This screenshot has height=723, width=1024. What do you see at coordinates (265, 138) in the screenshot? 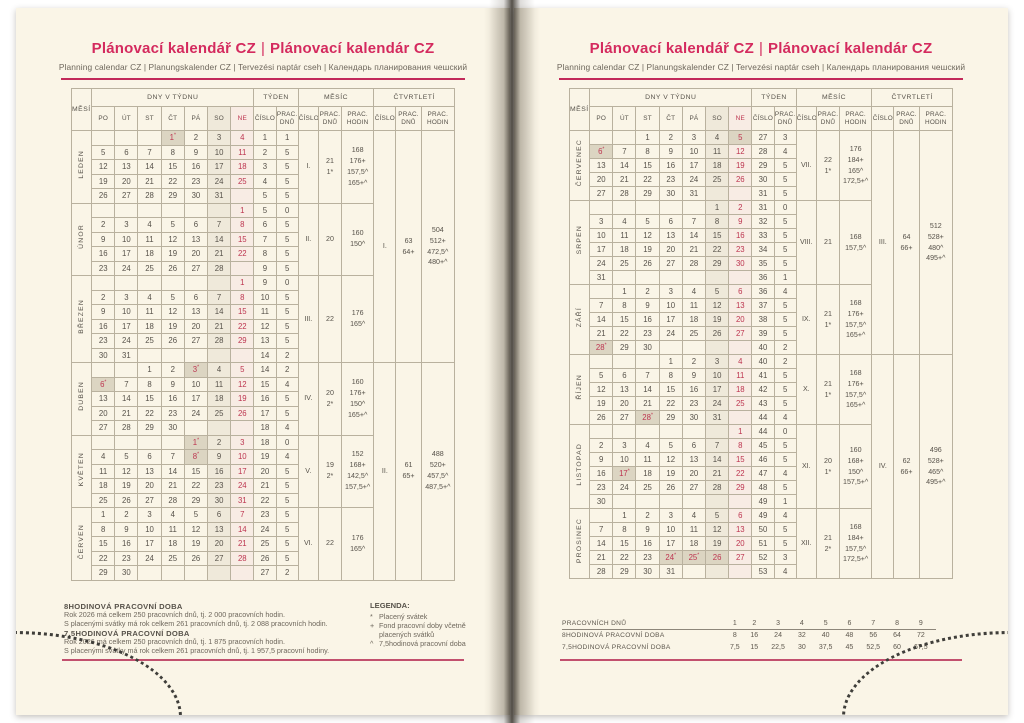
I see `week-number: 1` at bounding box center [265, 138].